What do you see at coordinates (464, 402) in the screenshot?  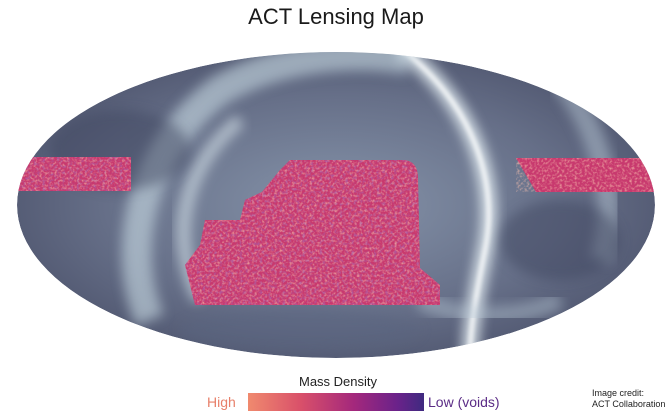 I see `legend-low-label: Low (voids)` at bounding box center [464, 402].